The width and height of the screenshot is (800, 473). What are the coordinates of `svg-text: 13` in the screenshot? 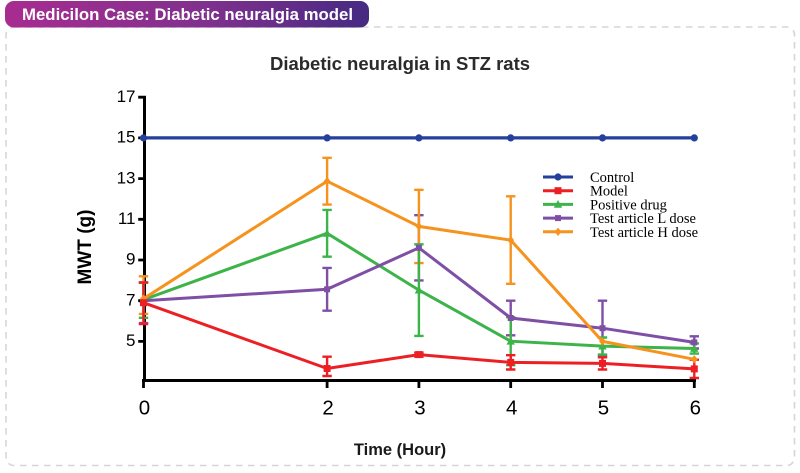 It's located at (126, 177).